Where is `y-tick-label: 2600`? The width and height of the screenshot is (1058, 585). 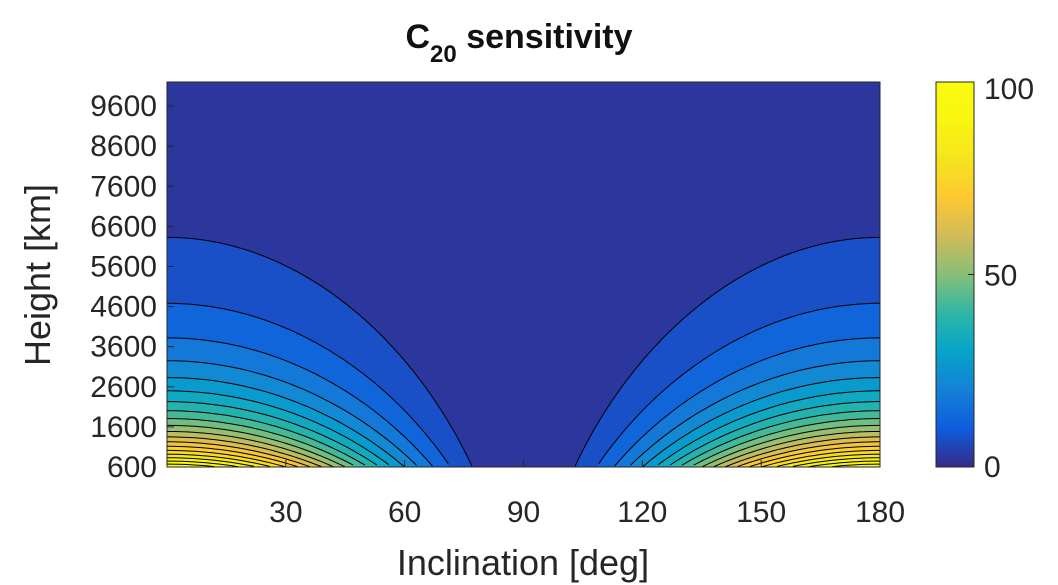 y-tick-label: 2600 is located at coordinates (123, 387).